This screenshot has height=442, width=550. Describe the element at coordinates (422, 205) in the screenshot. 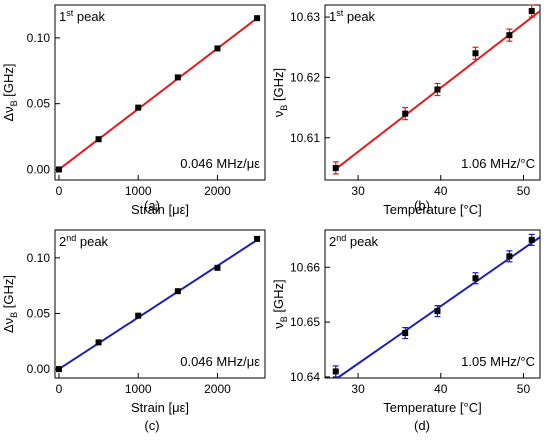

I see `panel-label: (b)` at that location.